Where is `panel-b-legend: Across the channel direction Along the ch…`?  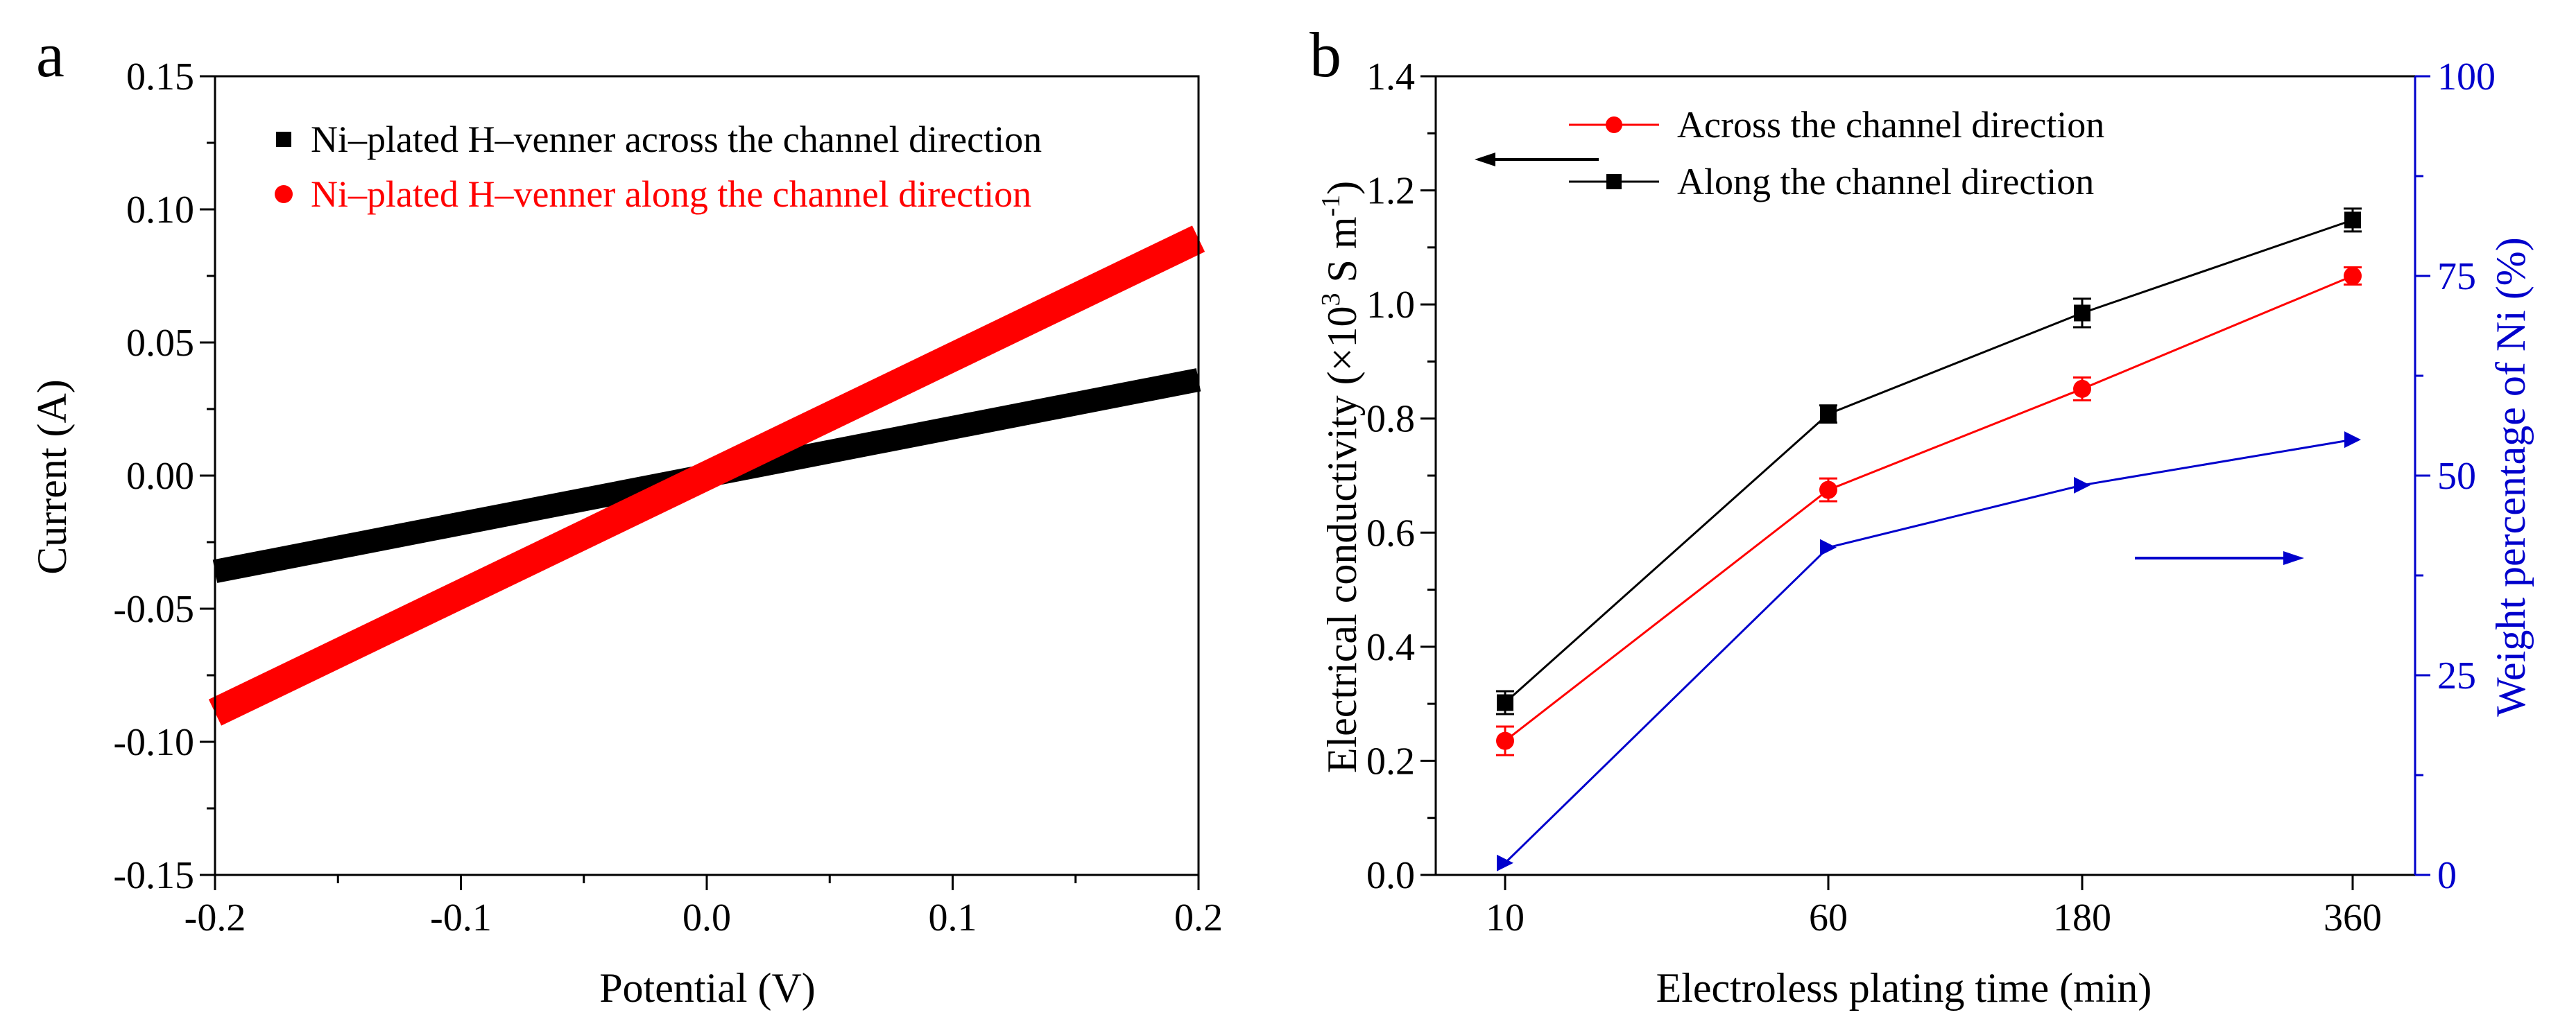
panel-b-legend: Across the channel direction Along the ch… is located at coordinates (1836, 153).